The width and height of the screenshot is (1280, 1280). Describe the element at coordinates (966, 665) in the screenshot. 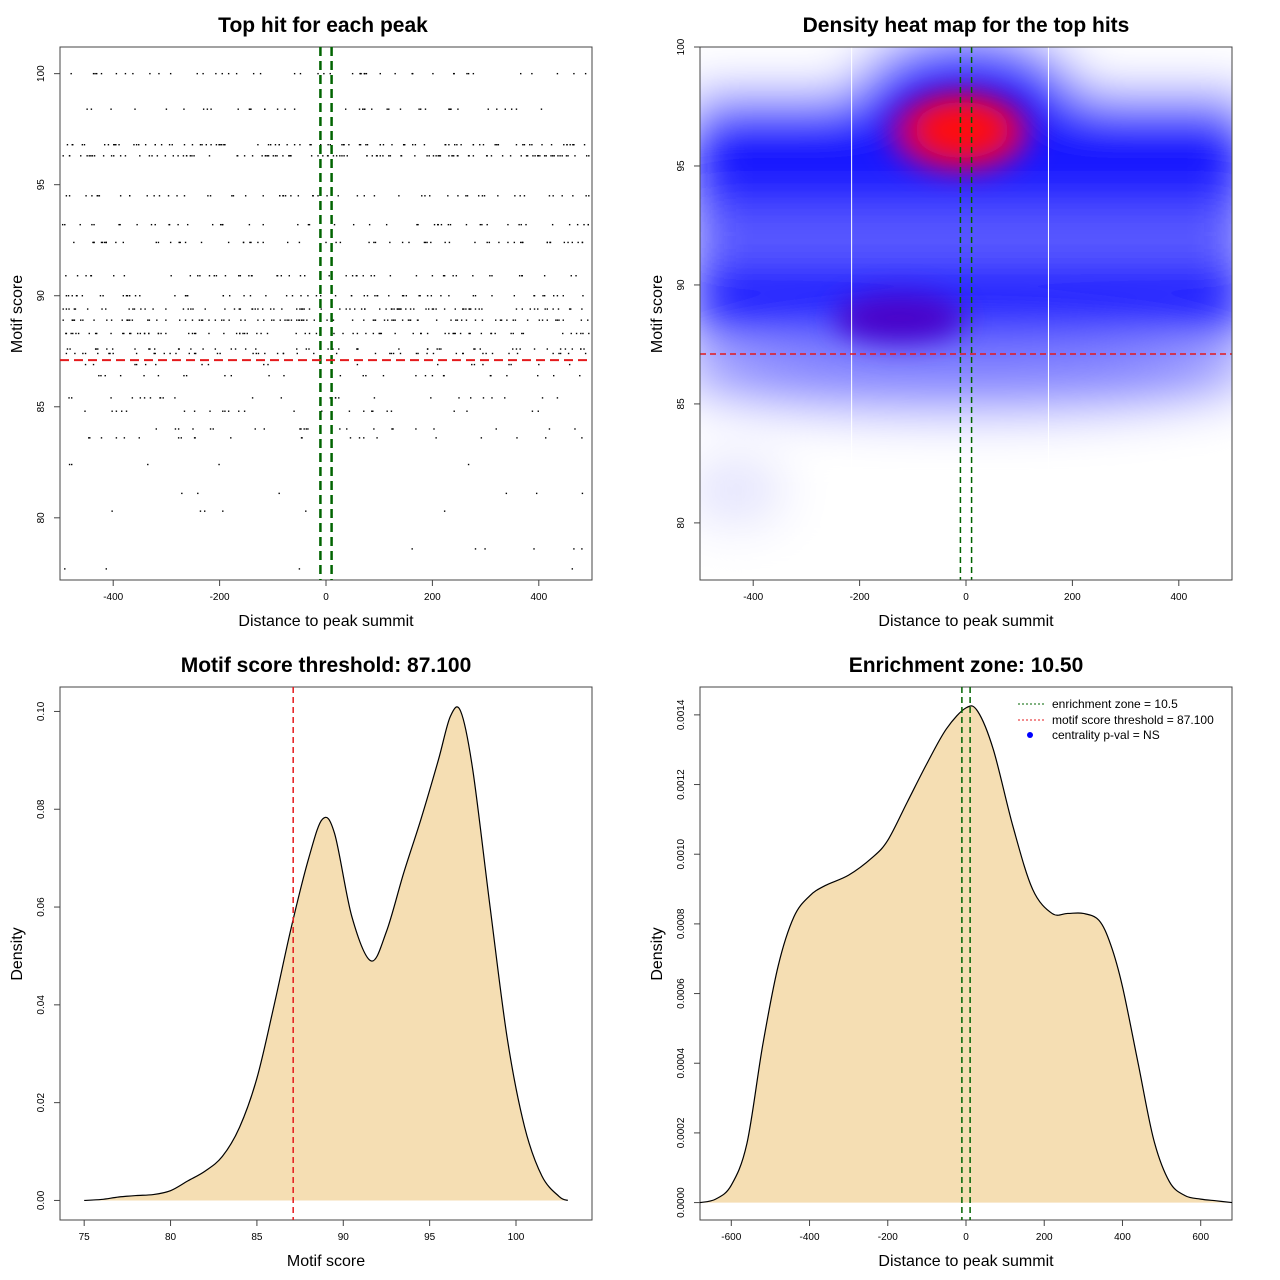

I see `chart-title: Enrichment zone: 10.50` at that location.